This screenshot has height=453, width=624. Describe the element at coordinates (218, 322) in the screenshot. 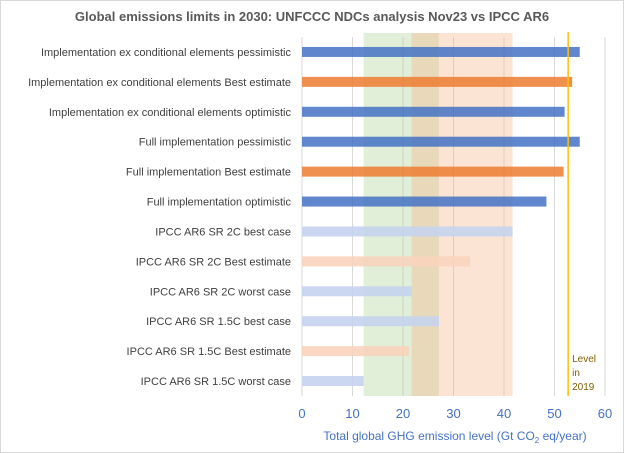

I see `category-label: IPCC AR6 SR 1.5C best case` at that location.